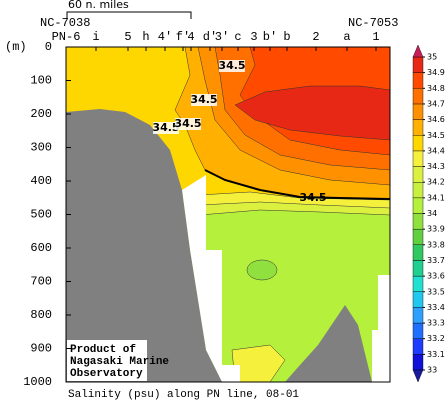  I want to click on credit-box, so click(107, 360).